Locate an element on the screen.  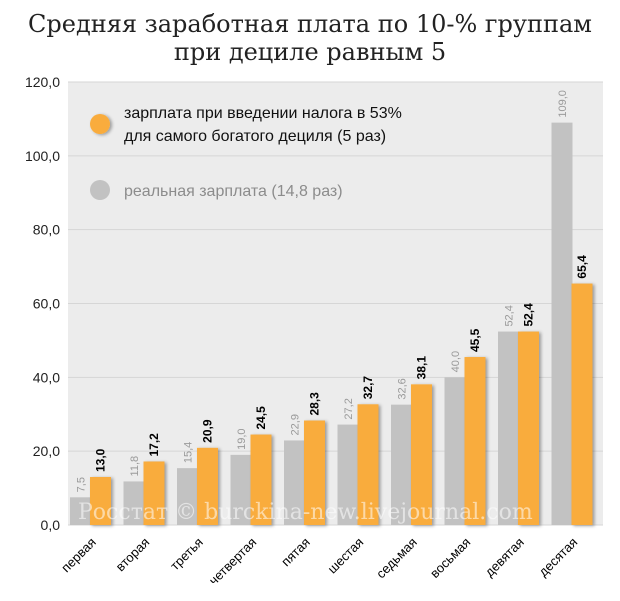
category-label-10: десятая is located at coordinates (558, 557).